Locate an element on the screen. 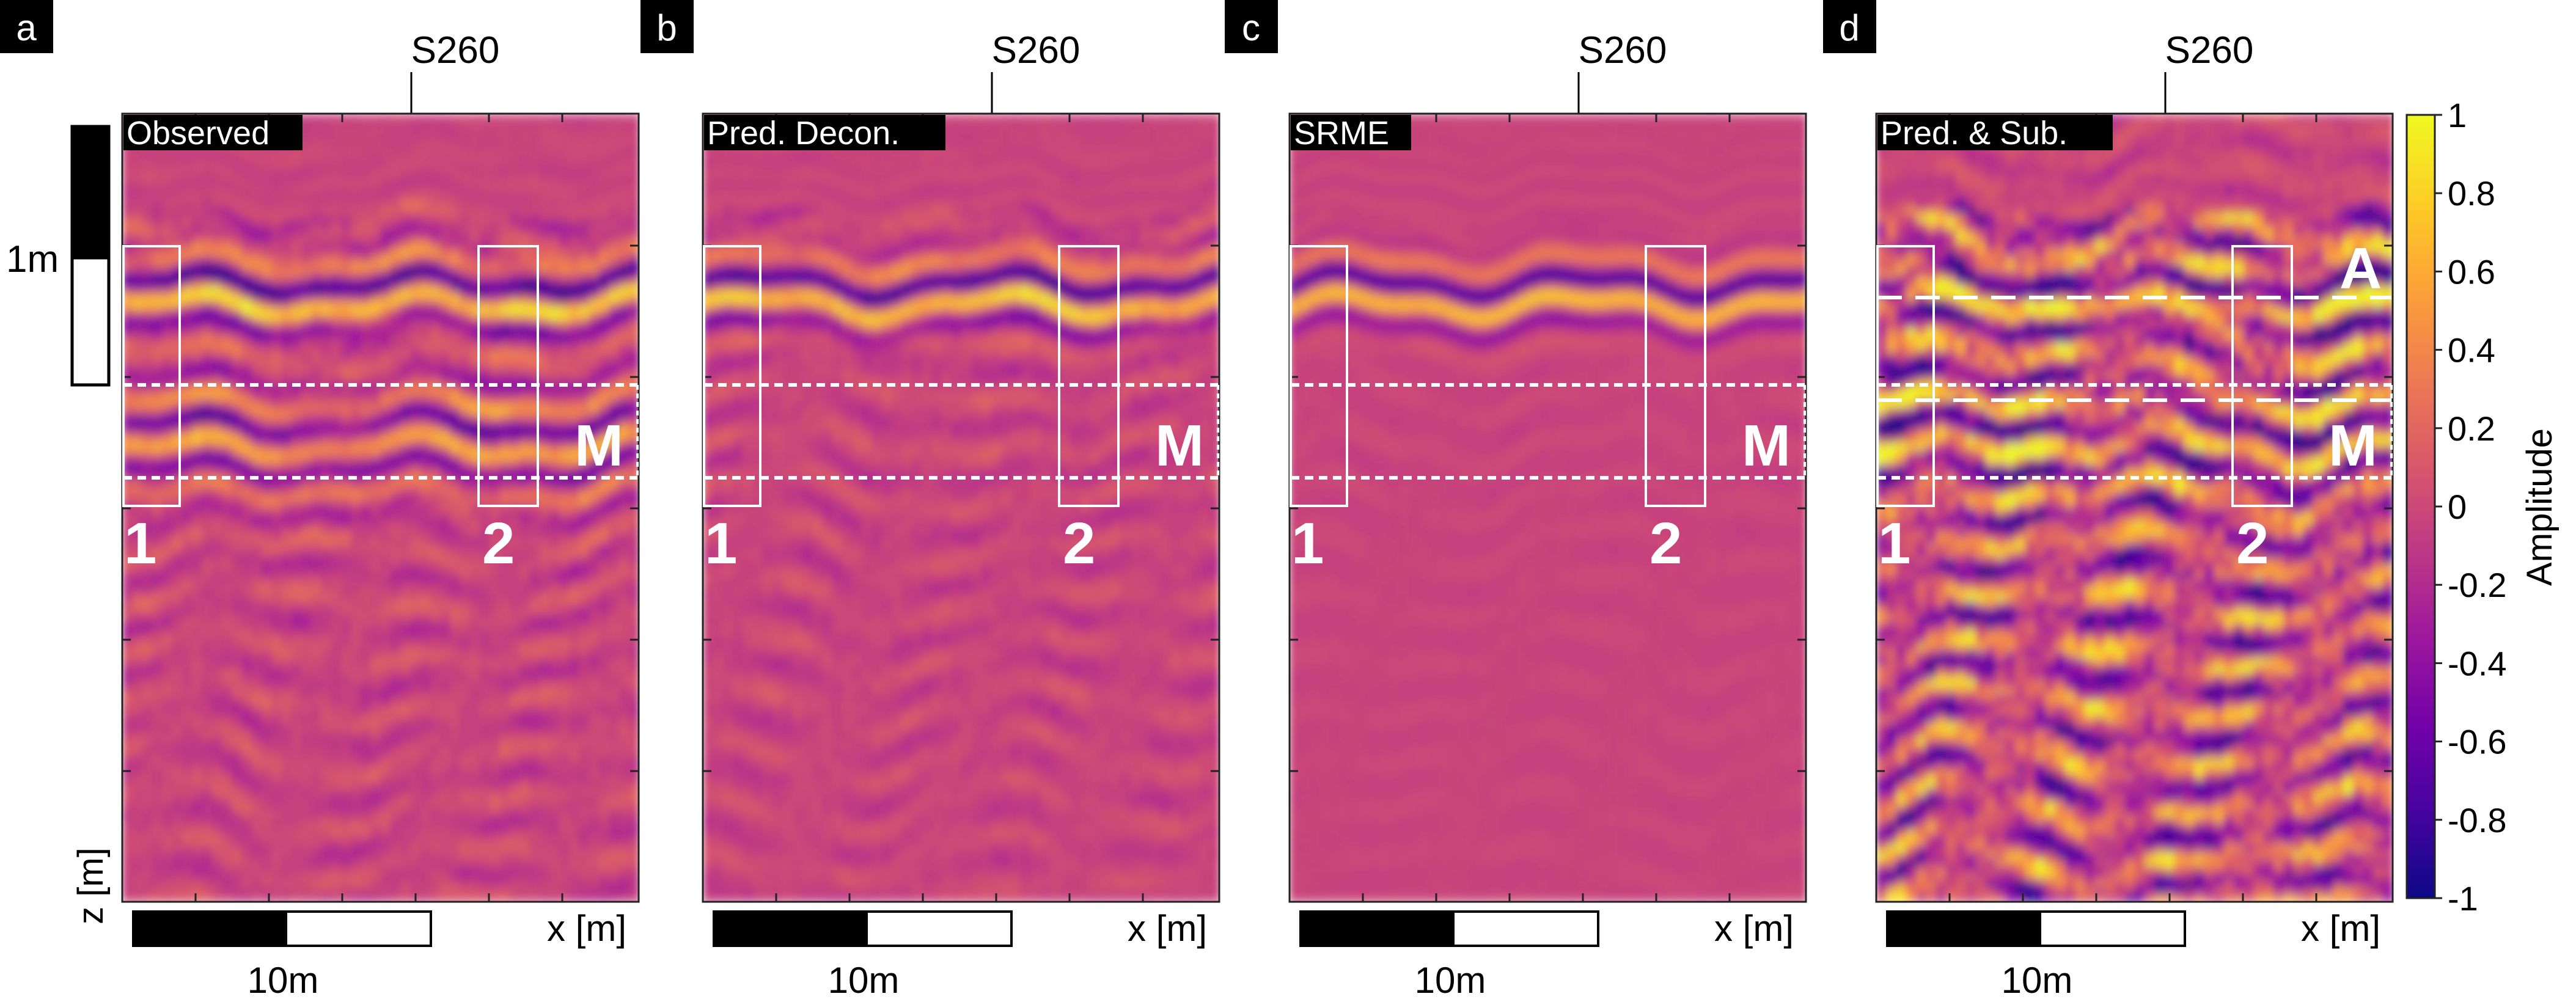  panel-letter: d is located at coordinates (1849, 27).